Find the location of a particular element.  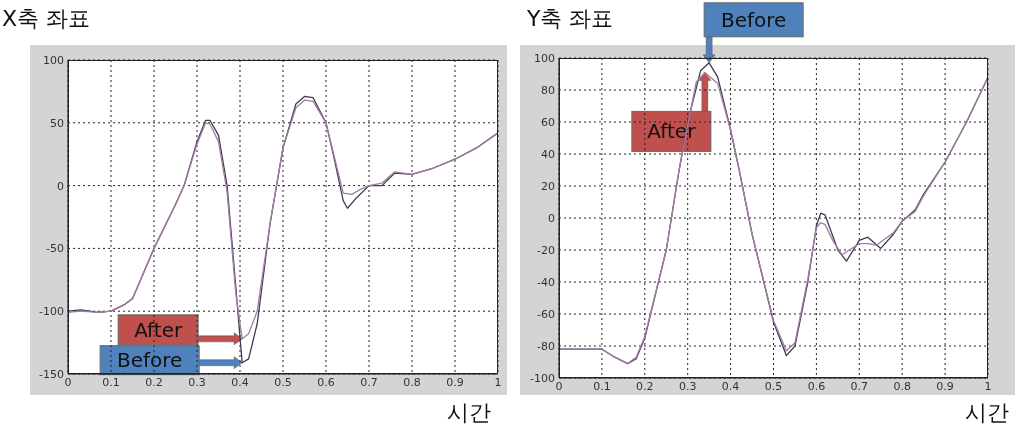

y-tick-label: 40 is located at coordinates (548, 154).